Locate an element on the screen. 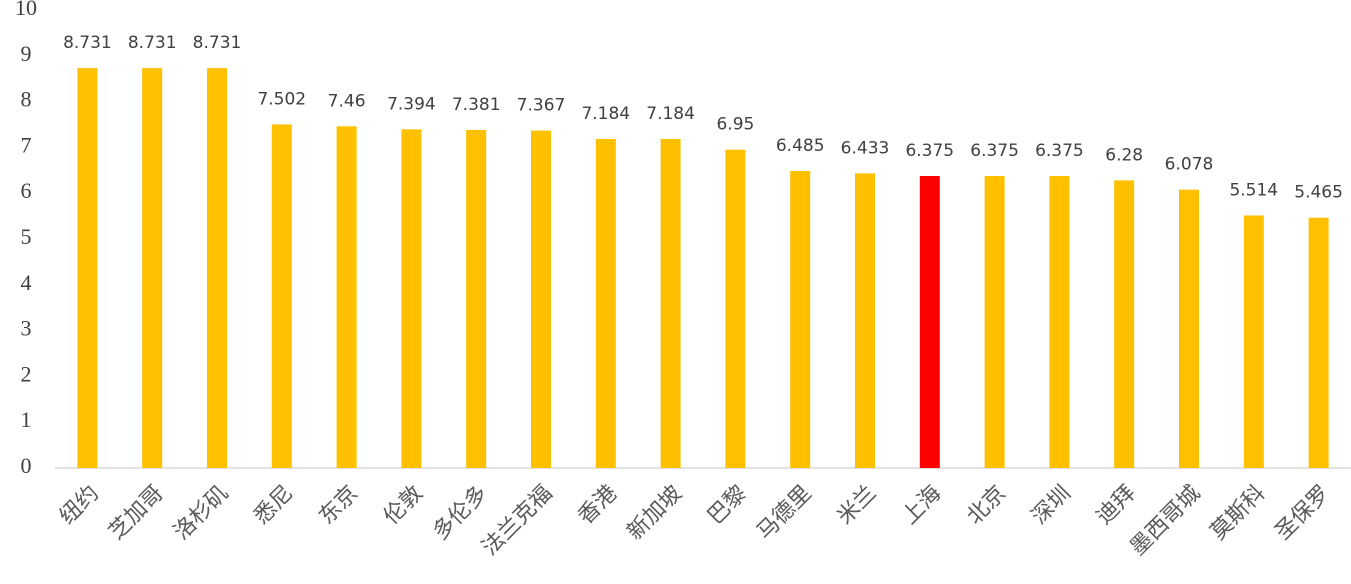 The image size is (1351, 584). y-tick-label: 7 is located at coordinates (26, 144).